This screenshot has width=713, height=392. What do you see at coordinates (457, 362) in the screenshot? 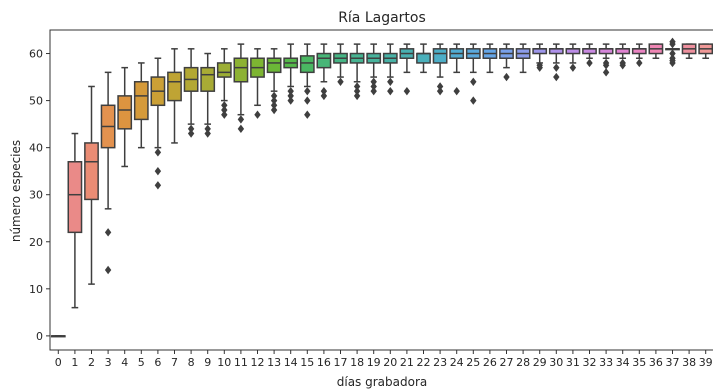
I see `x-tick-label: 24` at bounding box center [457, 362].